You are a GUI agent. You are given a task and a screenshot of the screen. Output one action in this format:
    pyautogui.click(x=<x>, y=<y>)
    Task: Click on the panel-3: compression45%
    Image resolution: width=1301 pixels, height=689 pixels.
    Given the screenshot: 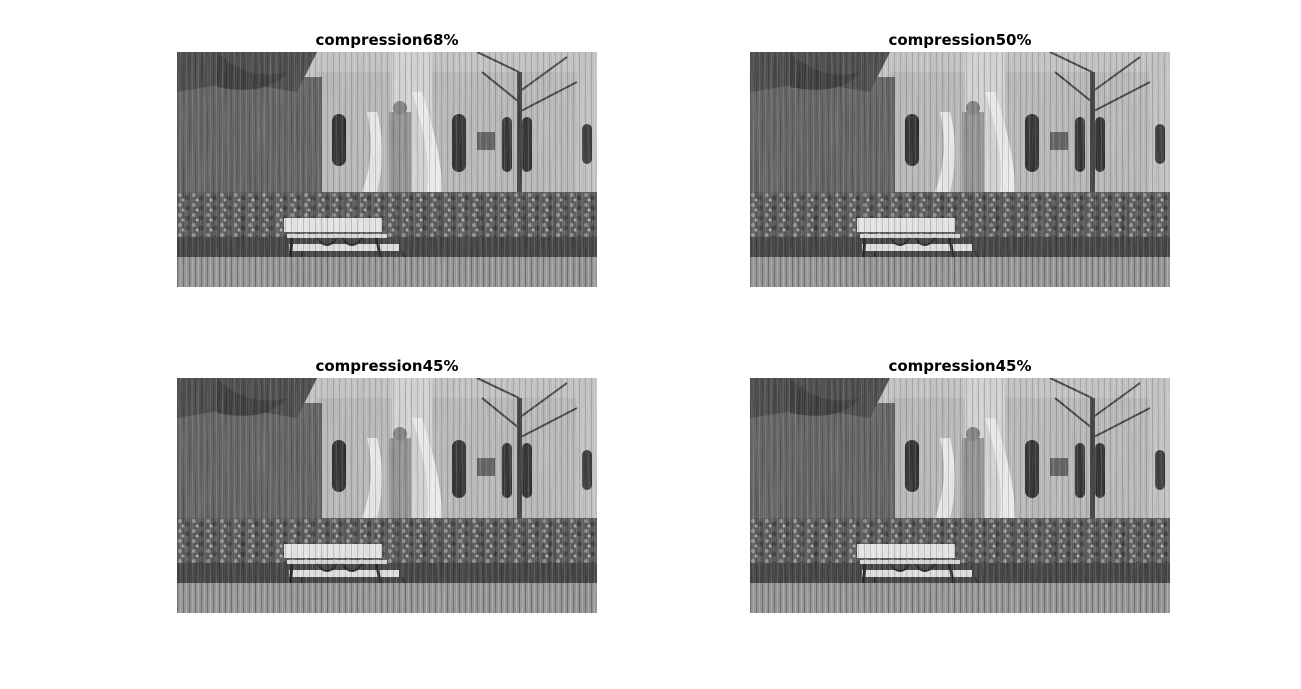 What is the action you would take?
    pyautogui.click(x=387, y=485)
    